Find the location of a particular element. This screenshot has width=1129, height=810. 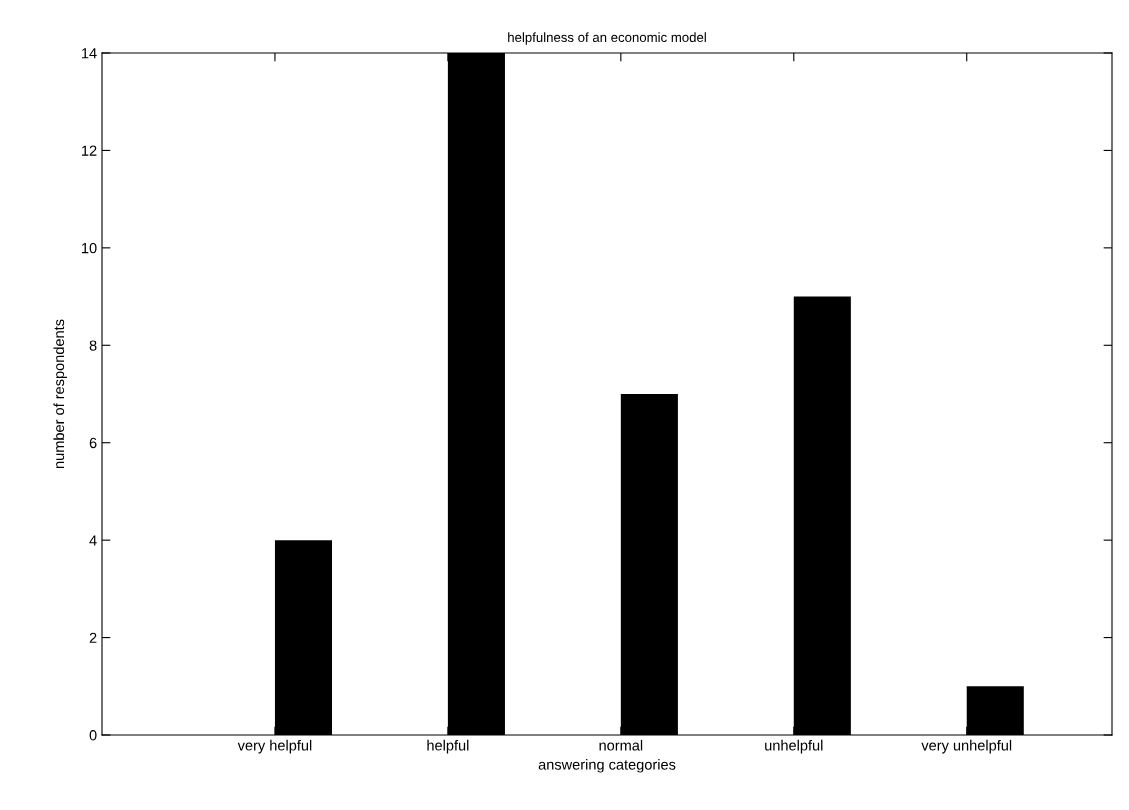

chart-title: helpfulness of an economic model is located at coordinates (607, 38).